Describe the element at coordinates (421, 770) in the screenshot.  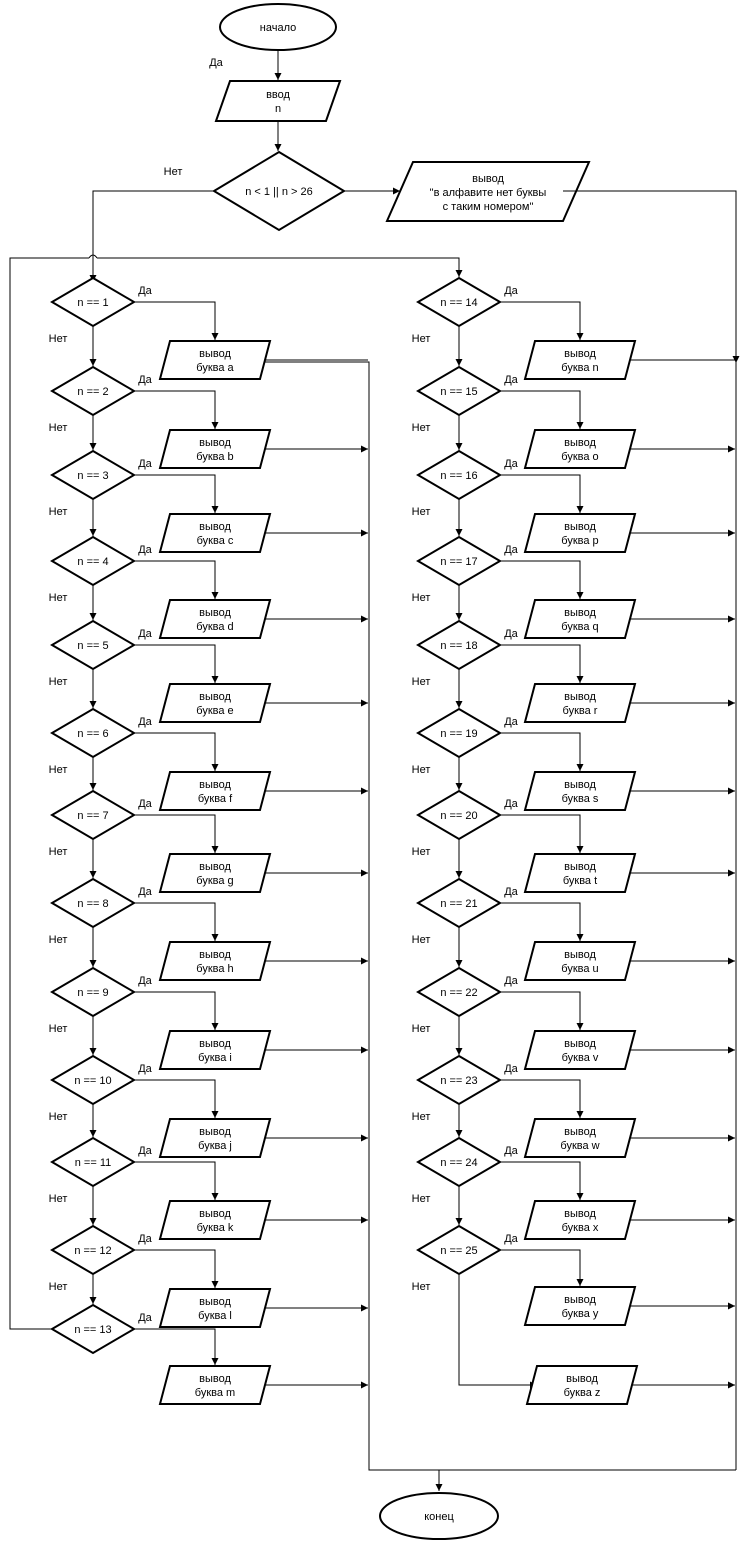
I see `right-no-label-6: Нет` at that location.